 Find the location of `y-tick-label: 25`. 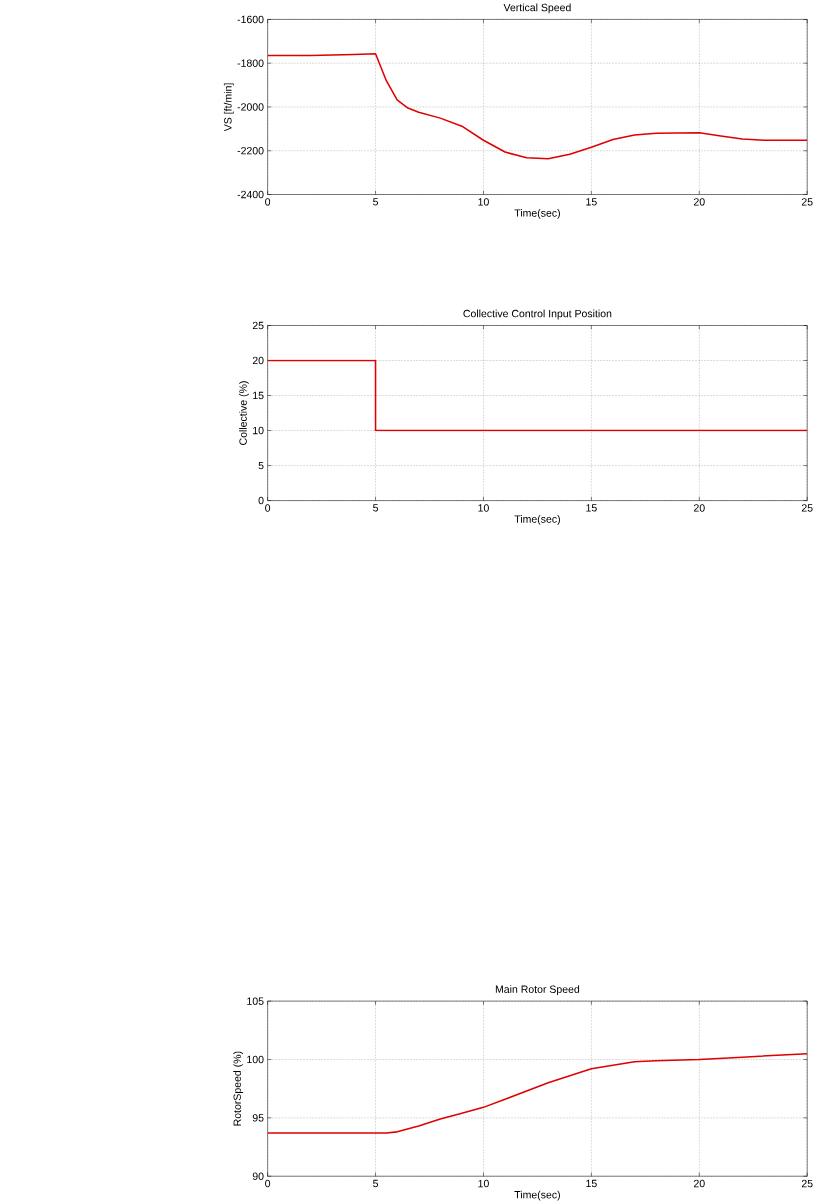

y-tick-label: 25 is located at coordinates (258, 325).